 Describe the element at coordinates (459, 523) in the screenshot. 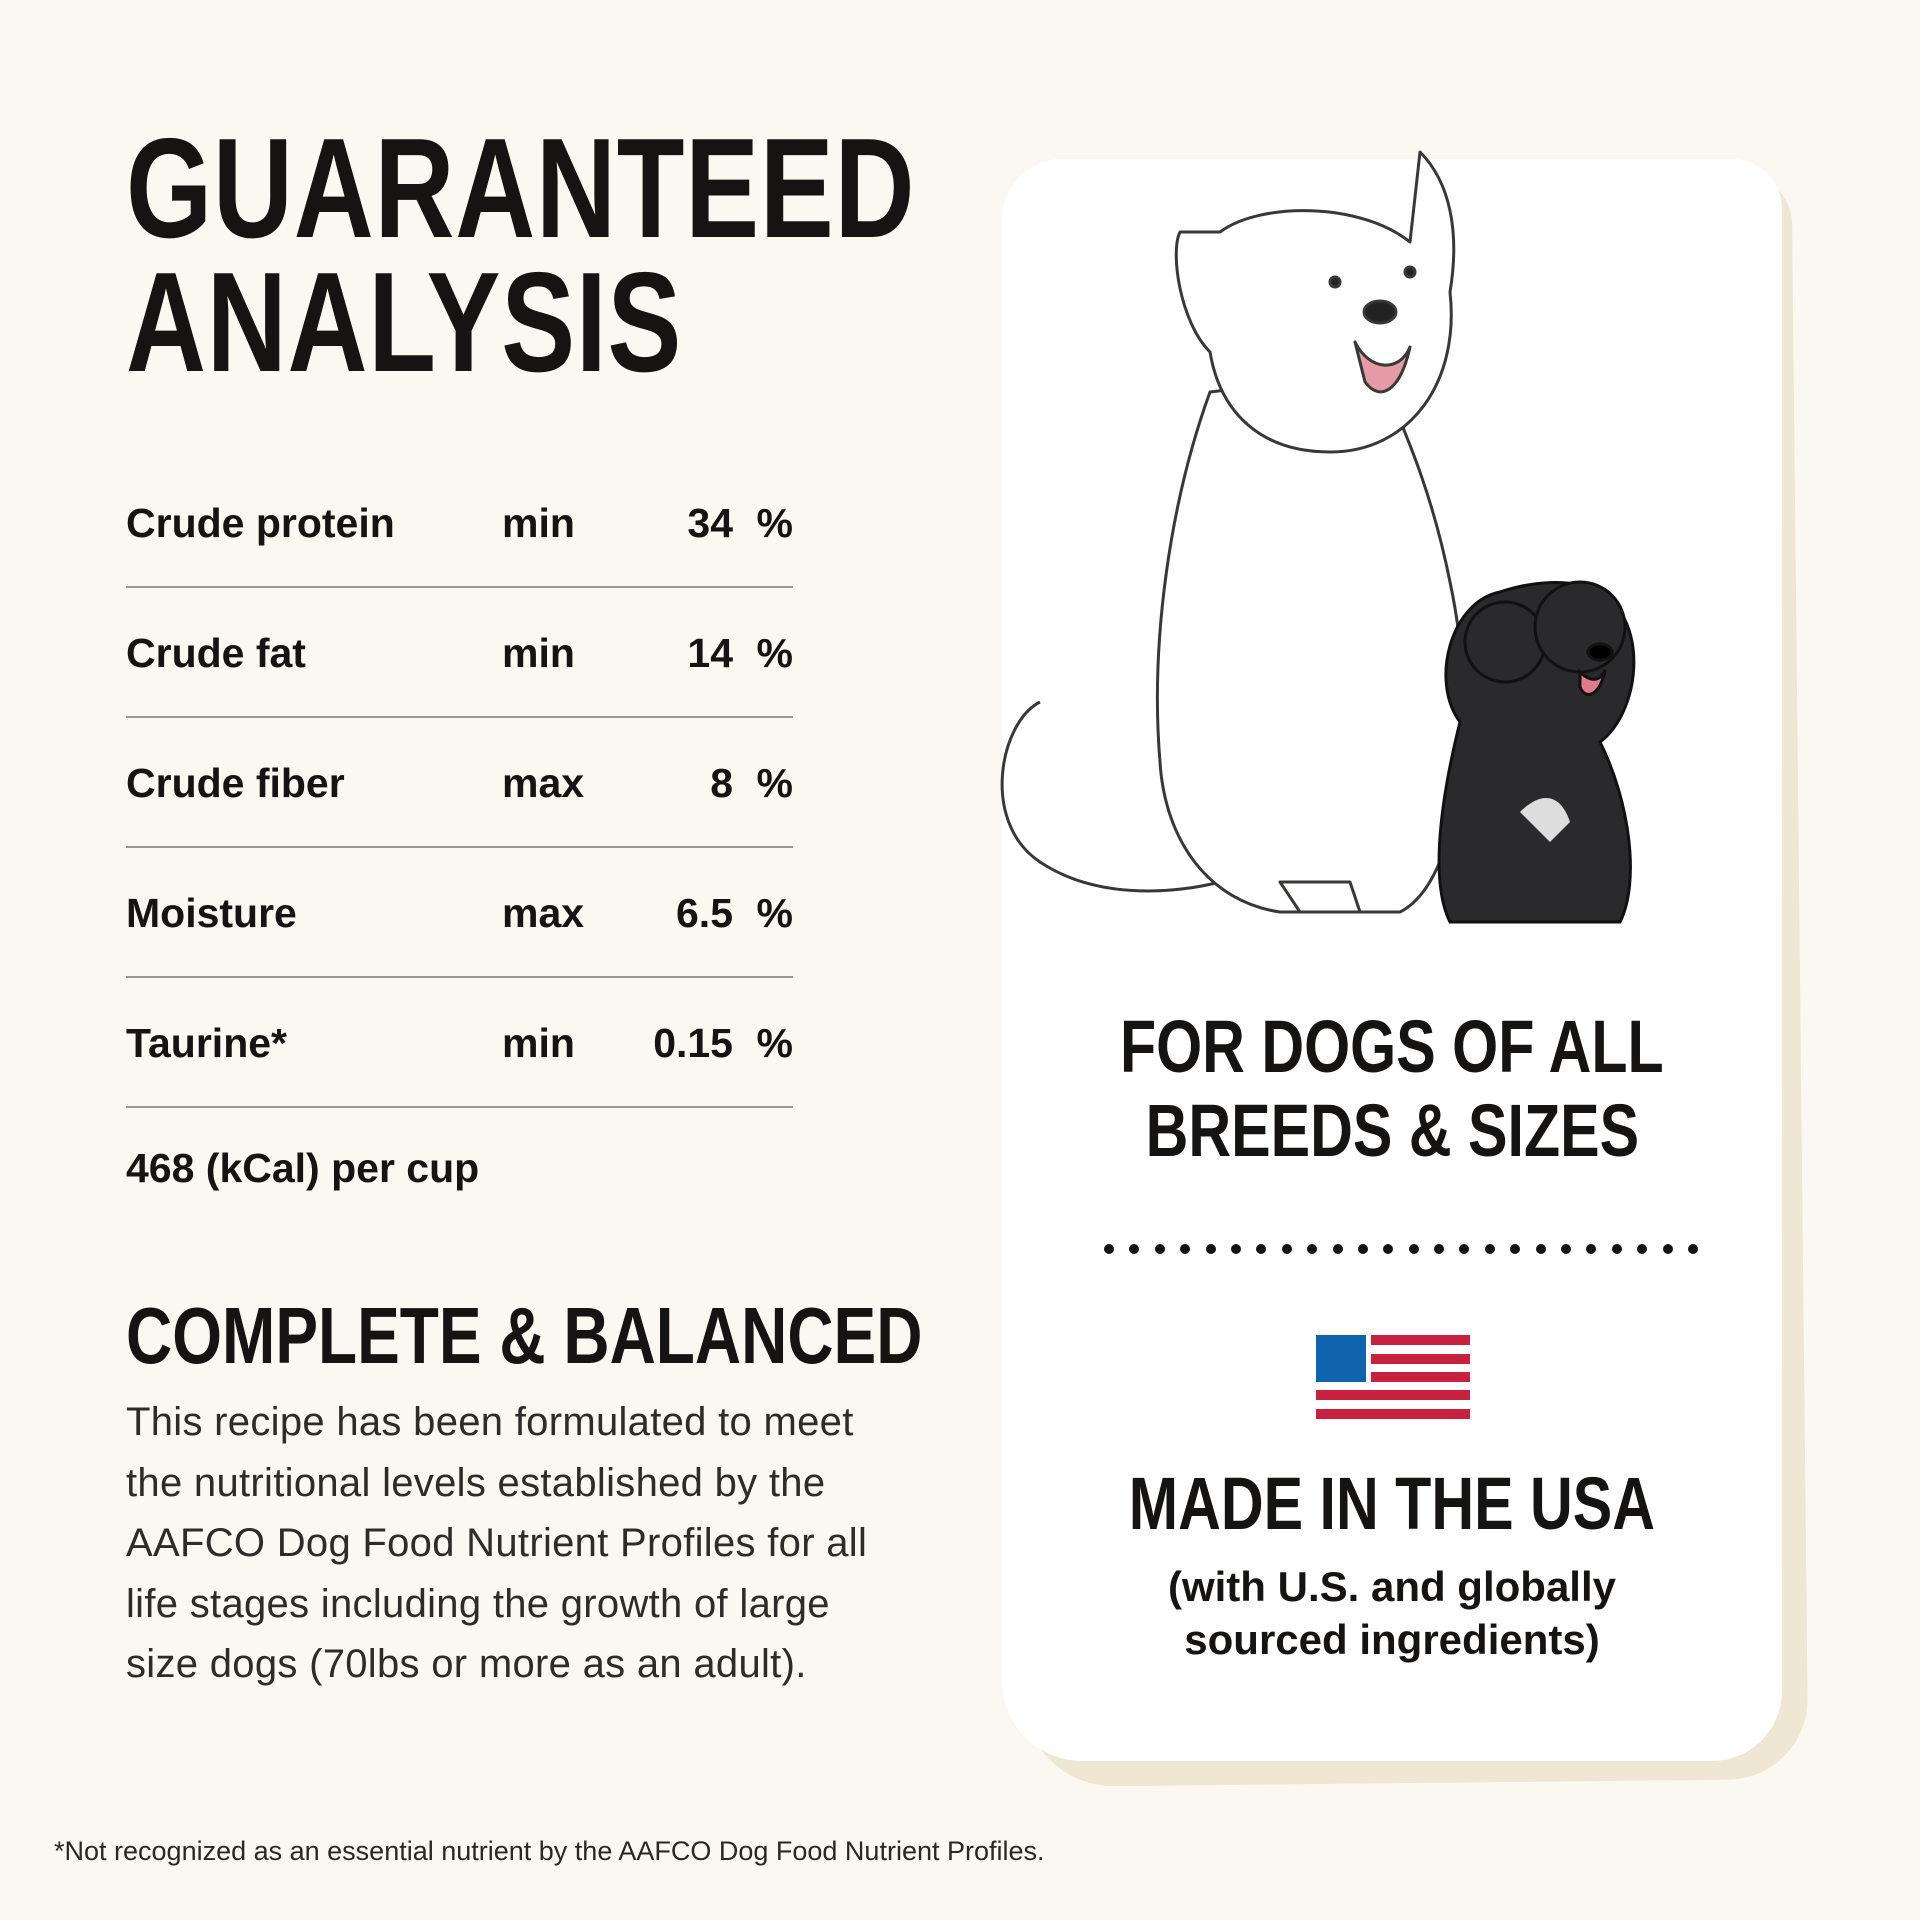

I see `analysis-row: Crude protein min 34%` at that location.